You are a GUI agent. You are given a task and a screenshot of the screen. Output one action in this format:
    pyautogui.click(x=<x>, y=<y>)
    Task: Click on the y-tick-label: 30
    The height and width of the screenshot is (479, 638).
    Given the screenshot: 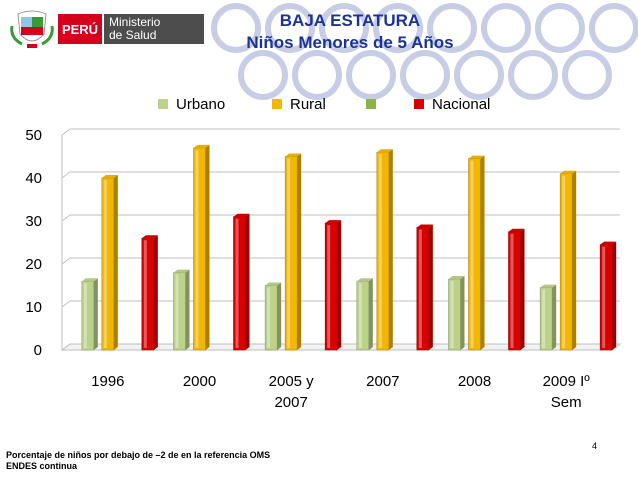 What is the action you would take?
    pyautogui.click(x=33, y=221)
    